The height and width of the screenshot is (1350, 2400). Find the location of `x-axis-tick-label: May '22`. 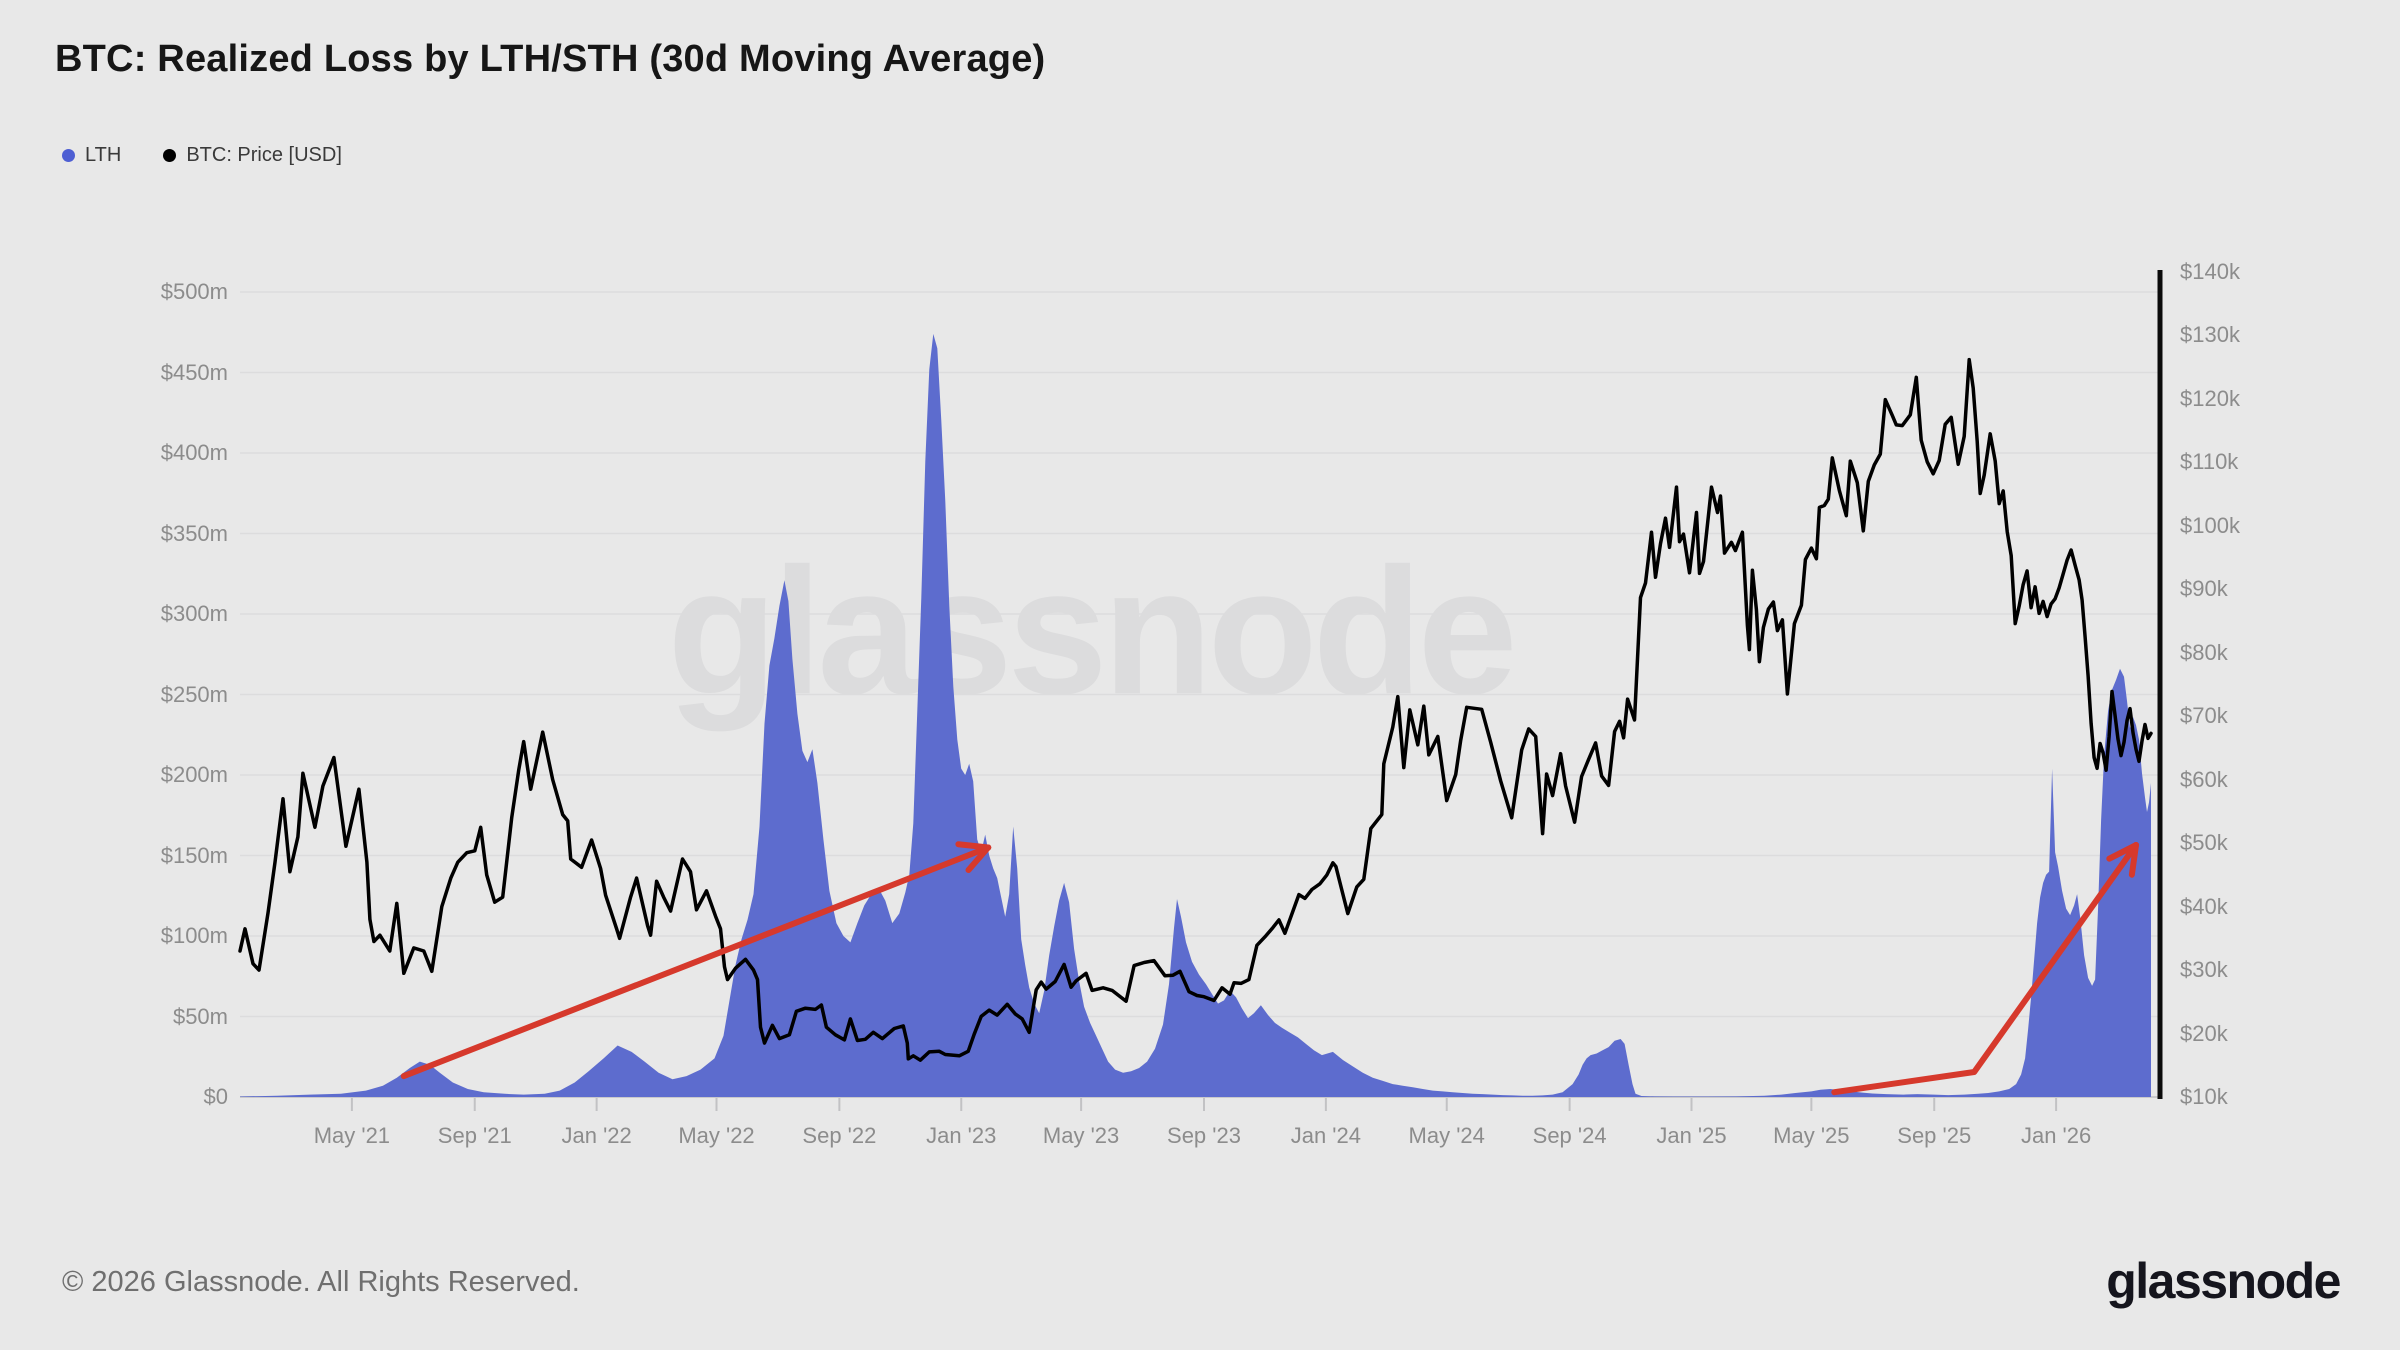

x-axis-tick-label: May '22 is located at coordinates (716, 1135).